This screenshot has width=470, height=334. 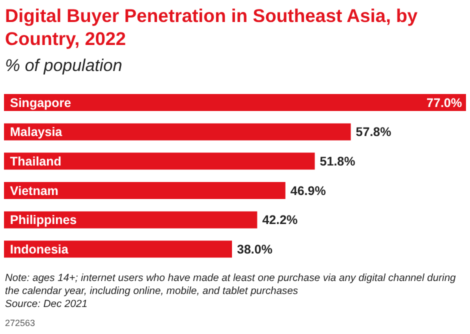 I want to click on data-label: 46.9%, so click(x=308, y=191).